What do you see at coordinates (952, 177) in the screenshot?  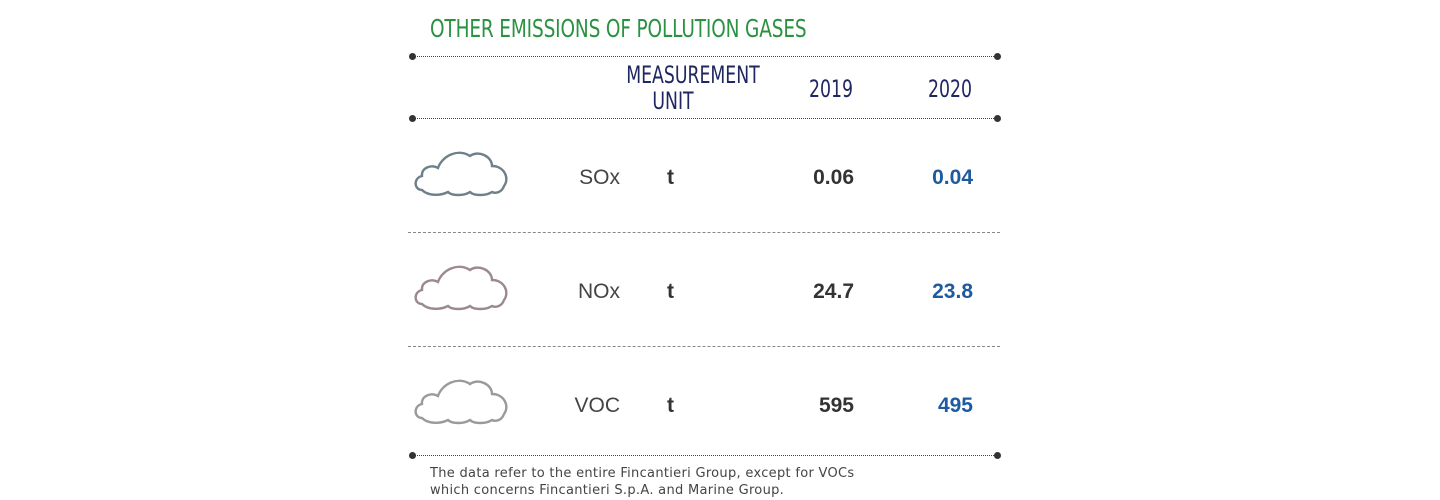 I see `value-2020: 0.04` at bounding box center [952, 177].